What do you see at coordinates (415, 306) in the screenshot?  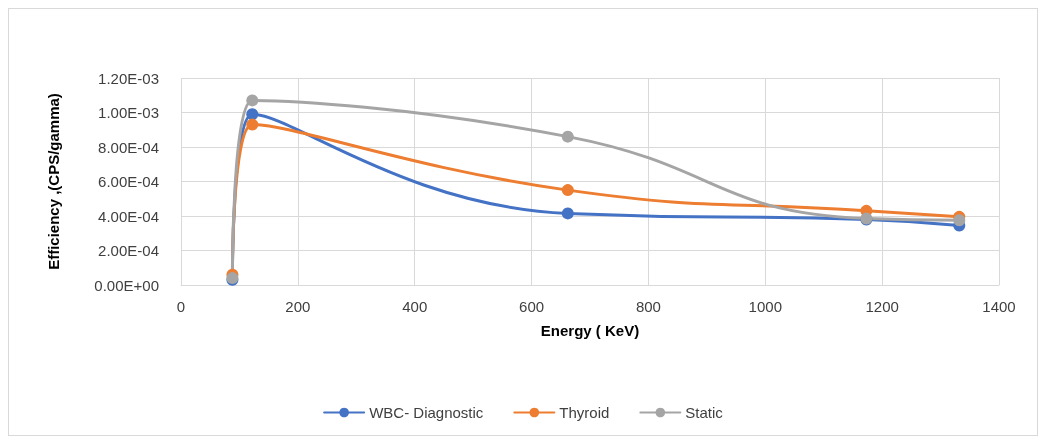 I see `x-tick-label: 400` at bounding box center [415, 306].